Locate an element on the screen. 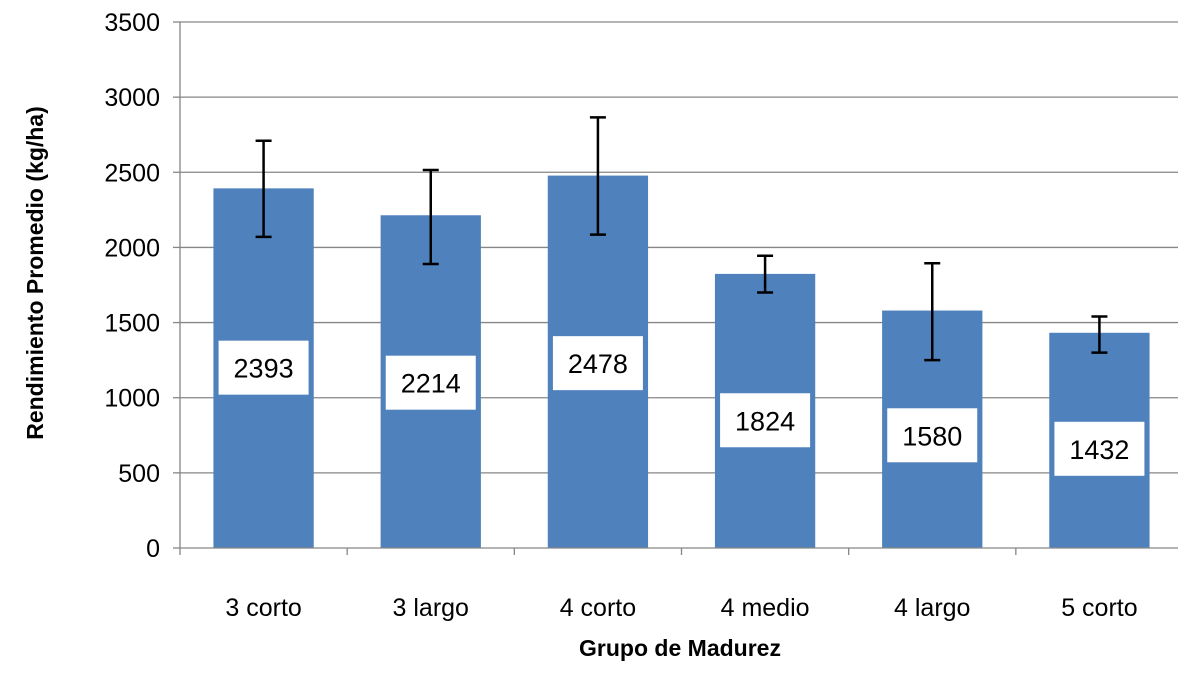 This screenshot has width=1178, height=691. y-axis-title: Rendimiento Promedio (kg/ha) is located at coordinates (35, 273).